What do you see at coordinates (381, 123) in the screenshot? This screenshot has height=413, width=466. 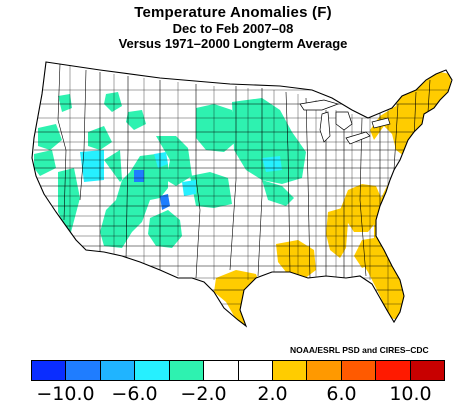 I see `lake-ontario` at bounding box center [381, 123].